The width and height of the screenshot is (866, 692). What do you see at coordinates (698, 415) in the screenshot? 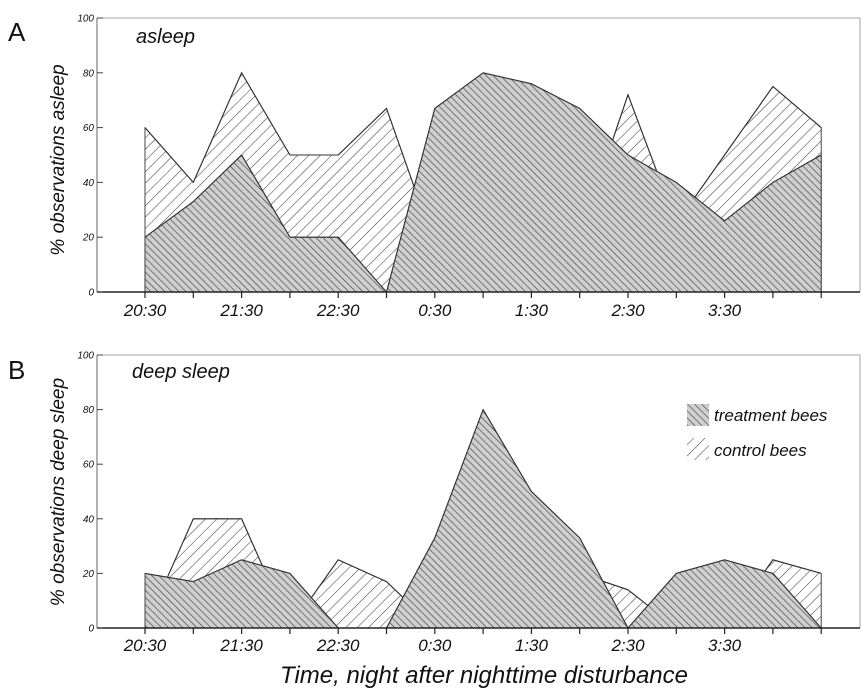
I see `legend-swatch-treatment` at bounding box center [698, 415].